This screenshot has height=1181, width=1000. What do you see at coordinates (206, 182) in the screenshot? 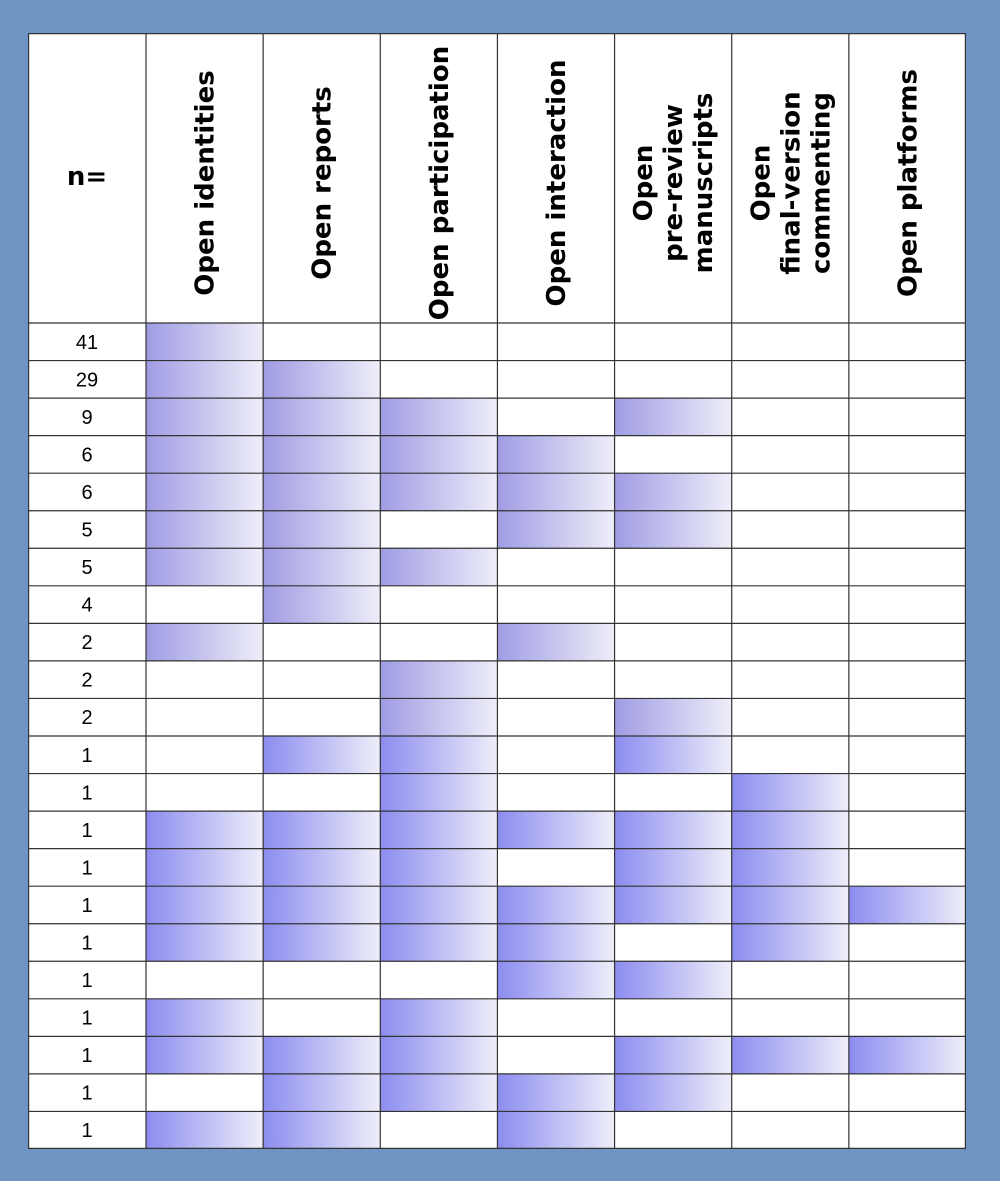
I see `column-header: Open identities` at bounding box center [206, 182].